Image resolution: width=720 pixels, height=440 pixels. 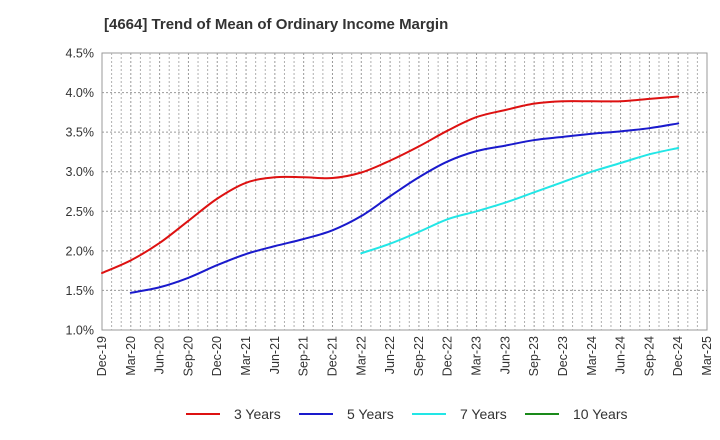 What do you see at coordinates (346, 414) in the screenshot?
I see `legend-item-5-years: 5 Years` at bounding box center [346, 414].